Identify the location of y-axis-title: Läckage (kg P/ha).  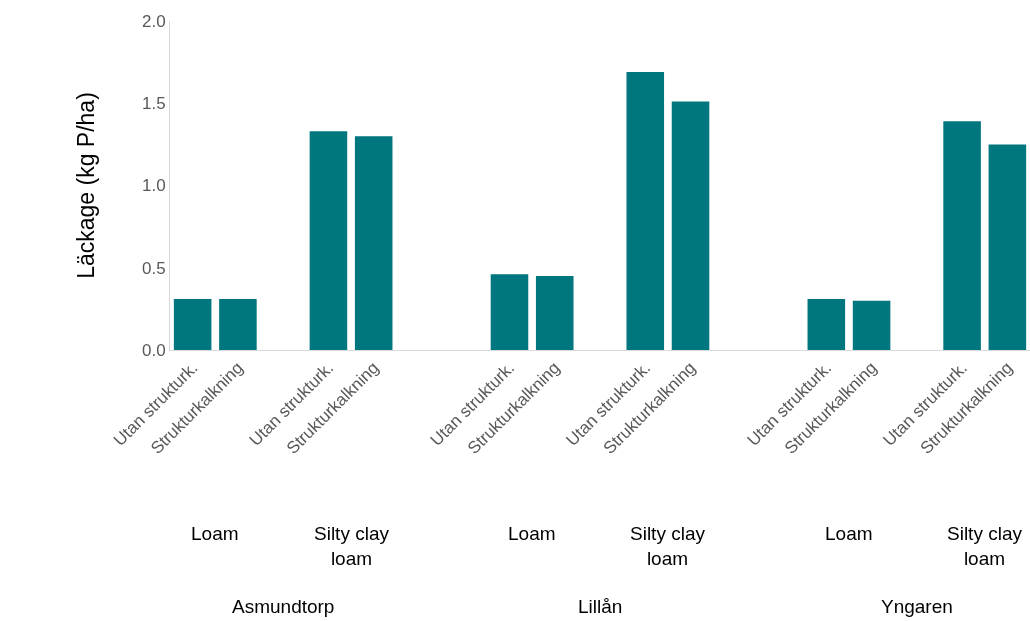
(86, 185).